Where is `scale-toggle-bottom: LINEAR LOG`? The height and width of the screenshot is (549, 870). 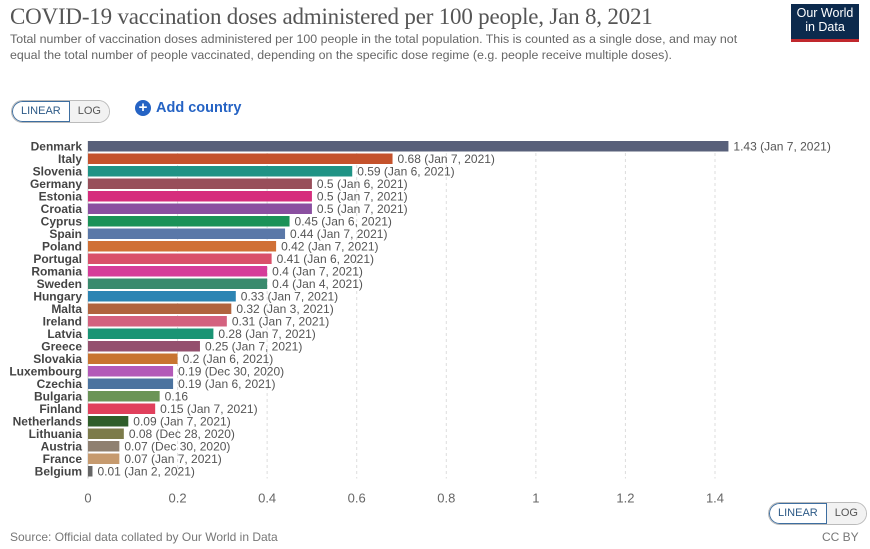
scale-toggle-bottom: LINEAR LOG is located at coordinates (817, 513).